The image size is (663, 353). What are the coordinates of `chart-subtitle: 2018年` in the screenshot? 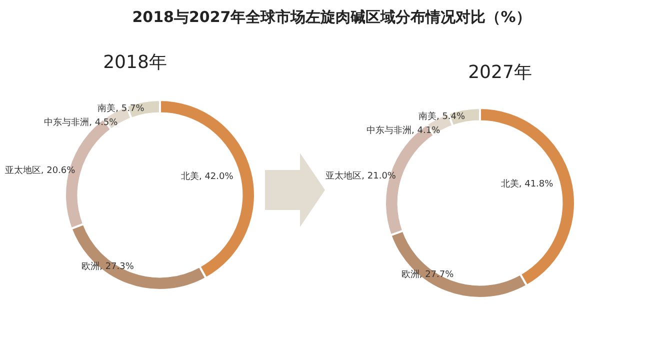 It's located at (135, 62).